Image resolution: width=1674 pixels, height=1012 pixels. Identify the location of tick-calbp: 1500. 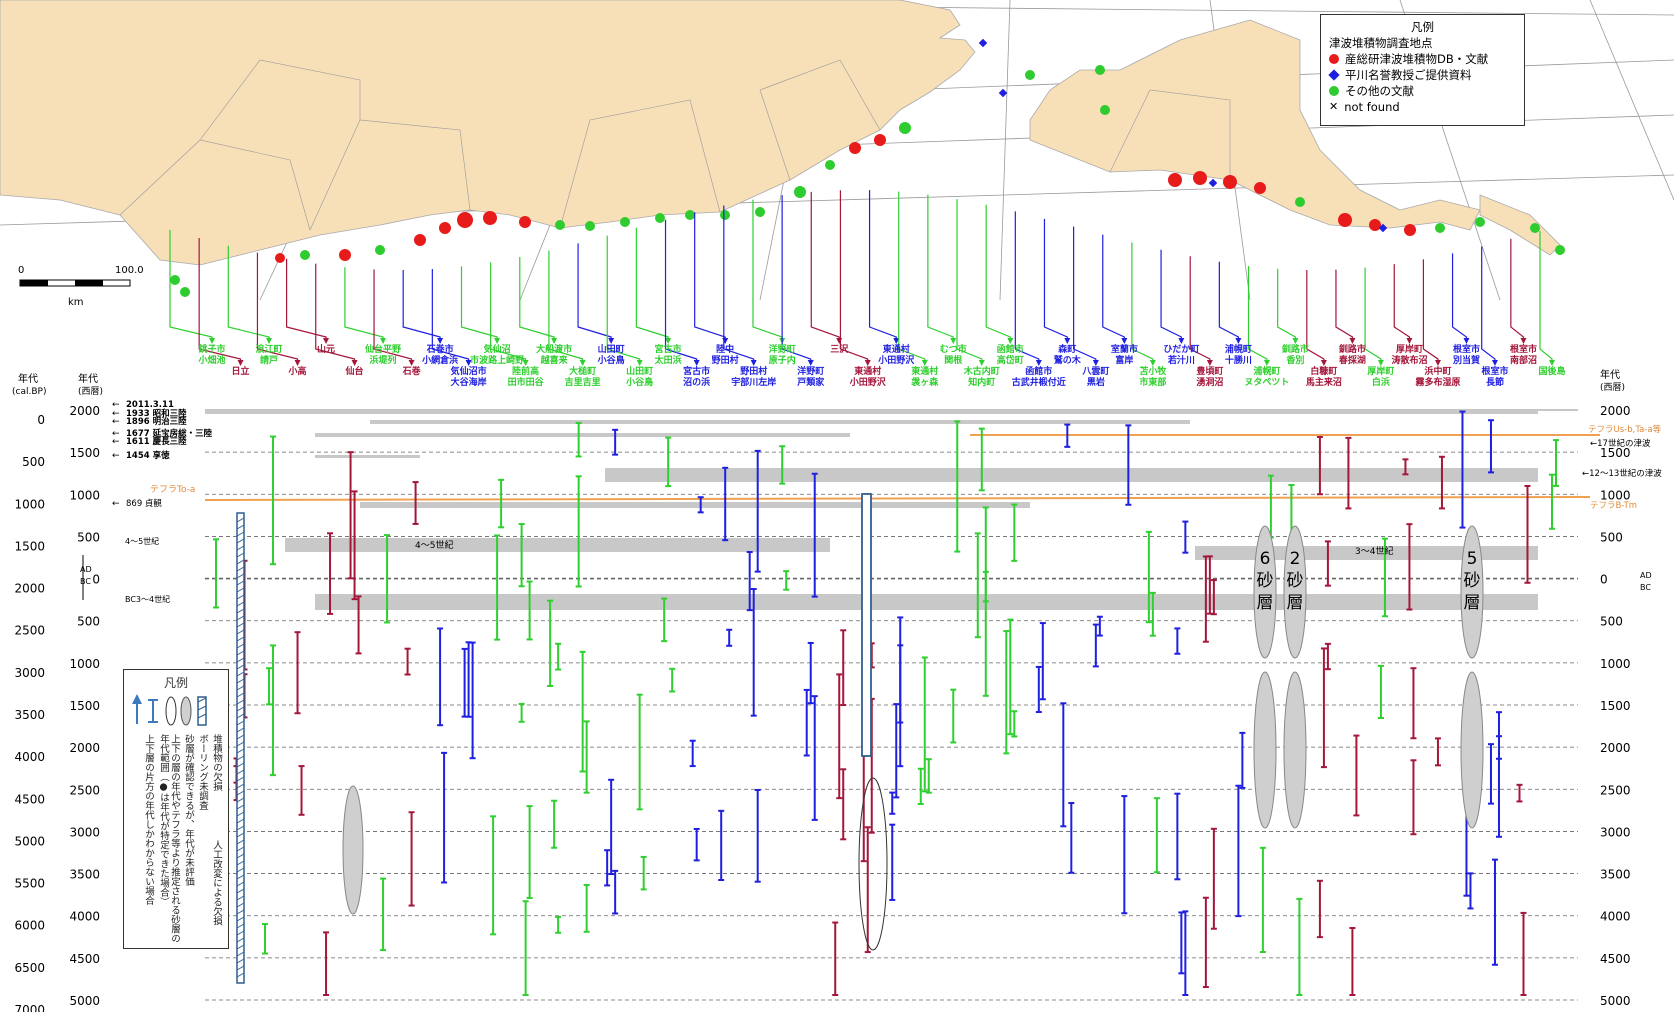
(29, 546).